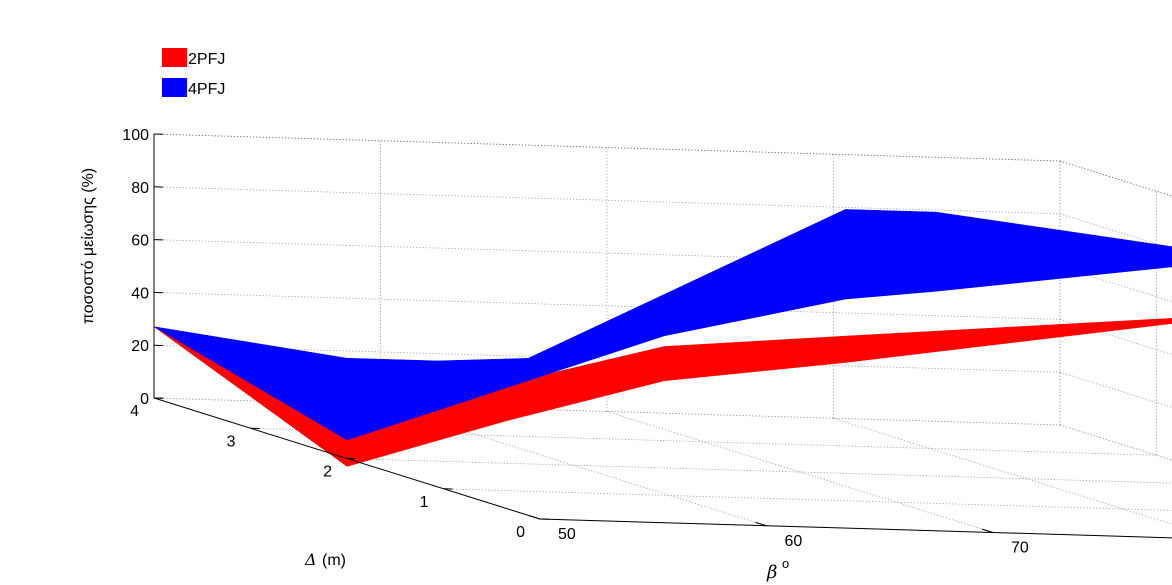  Describe the element at coordinates (174, 57) in the screenshot. I see `legend-swatch-2pfj` at that location.